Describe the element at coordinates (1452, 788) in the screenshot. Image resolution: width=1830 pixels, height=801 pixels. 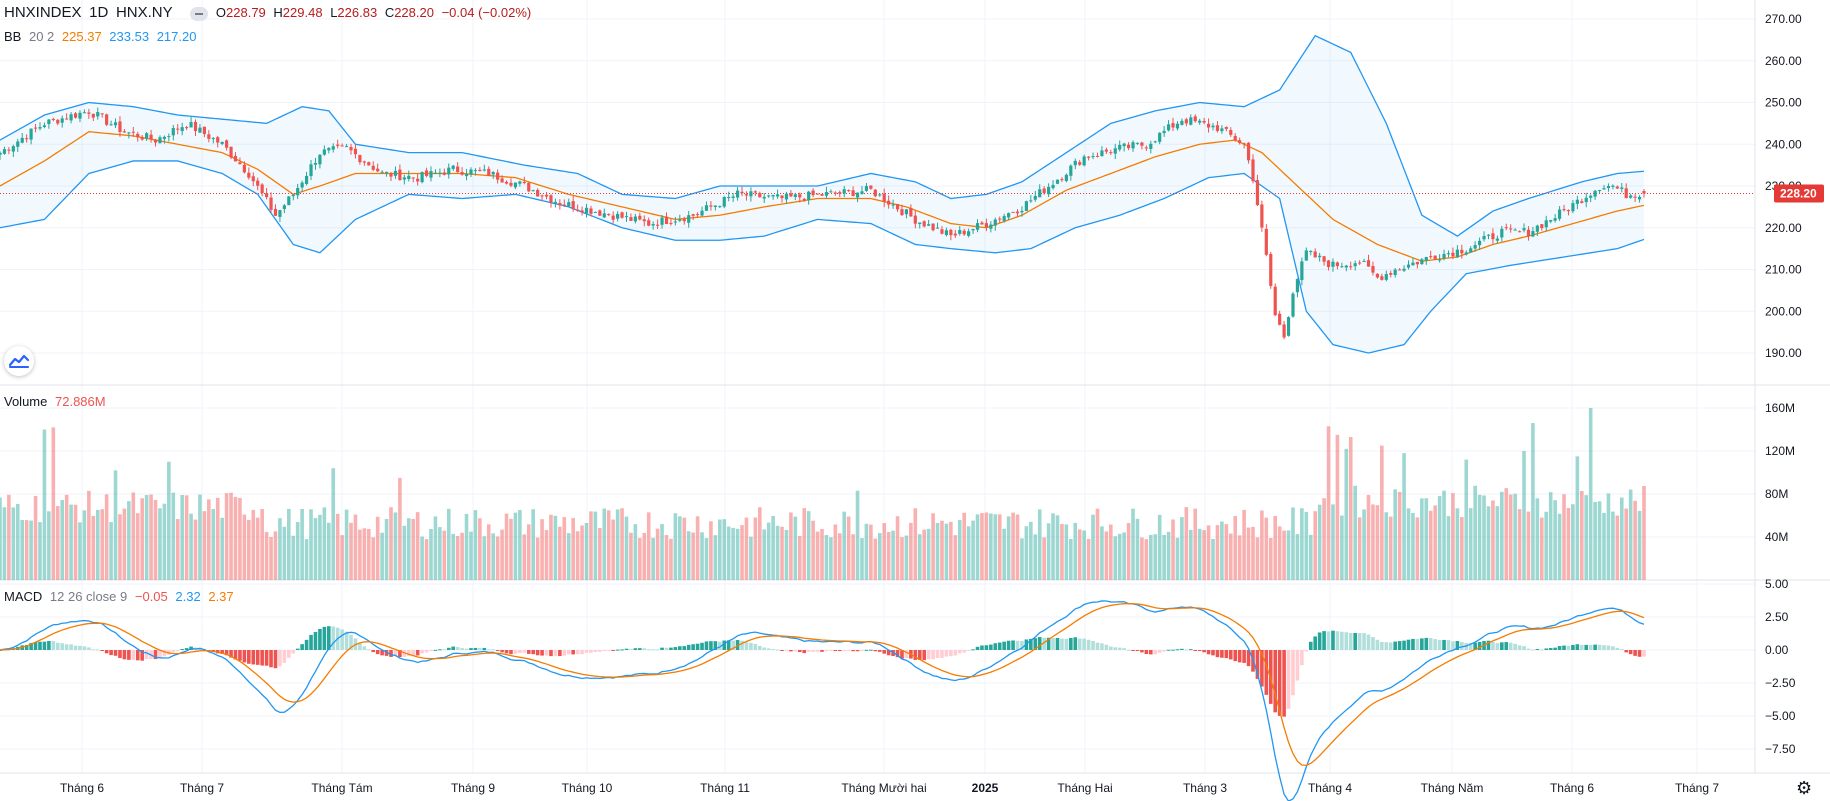
I see `time-tick-label: Tháng Năm` at that location.